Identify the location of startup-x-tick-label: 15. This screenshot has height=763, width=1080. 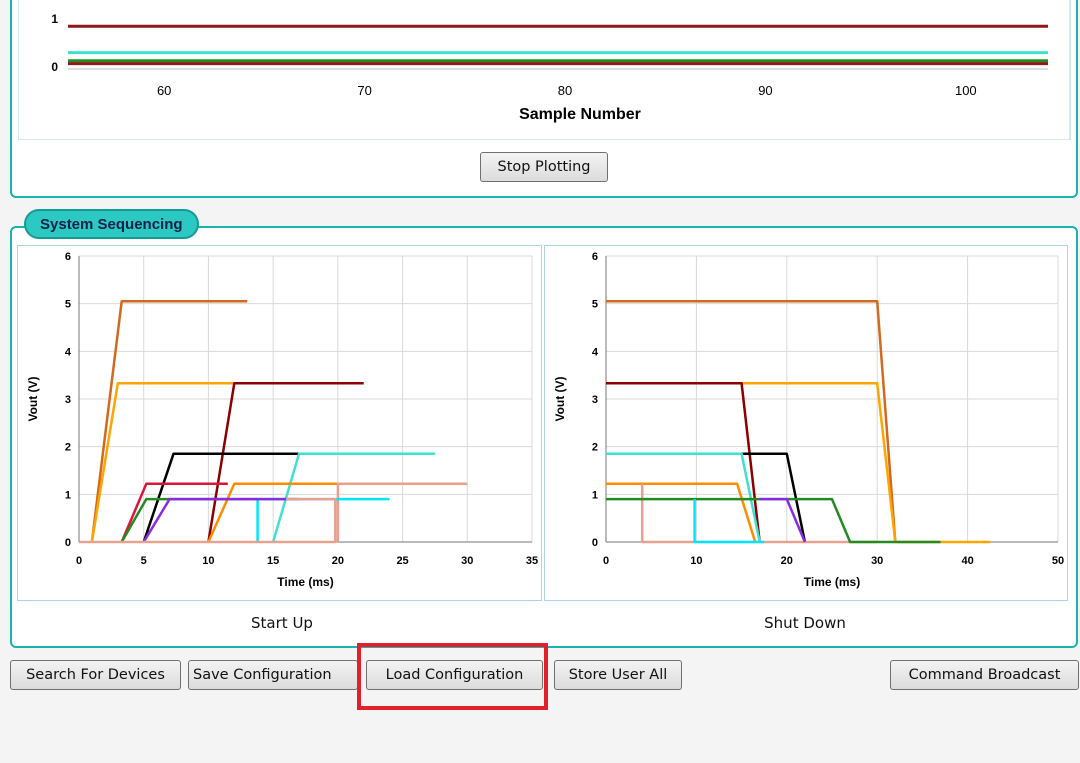
(273, 561).